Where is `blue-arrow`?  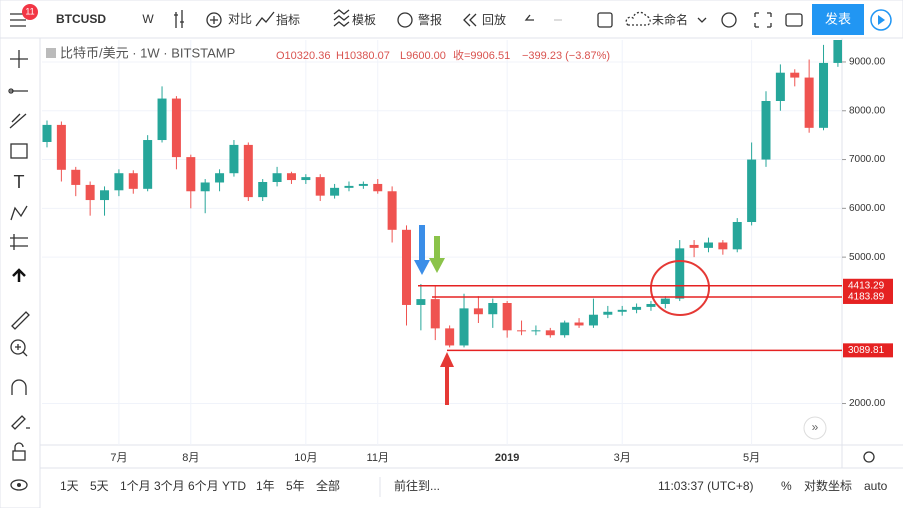 blue-arrow is located at coordinates (422, 250).